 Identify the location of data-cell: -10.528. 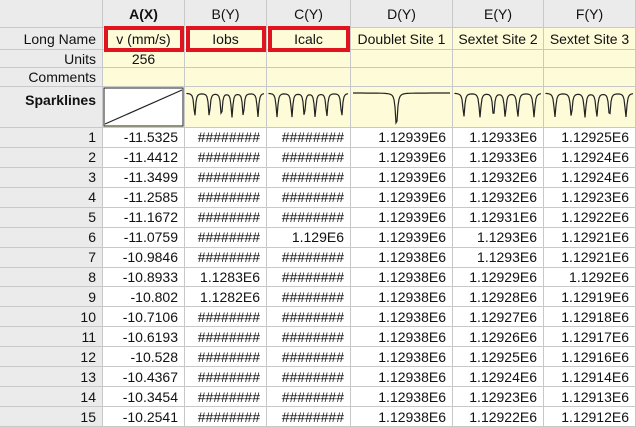
(144, 357).